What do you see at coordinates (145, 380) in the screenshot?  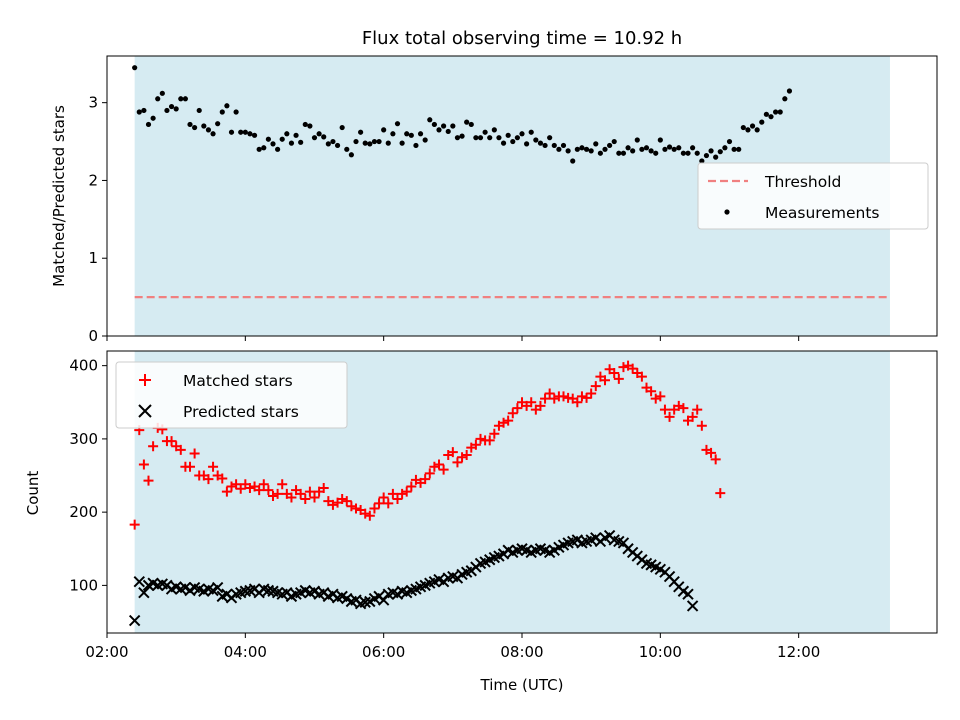 I see `legend-plus-swatch` at bounding box center [145, 380].